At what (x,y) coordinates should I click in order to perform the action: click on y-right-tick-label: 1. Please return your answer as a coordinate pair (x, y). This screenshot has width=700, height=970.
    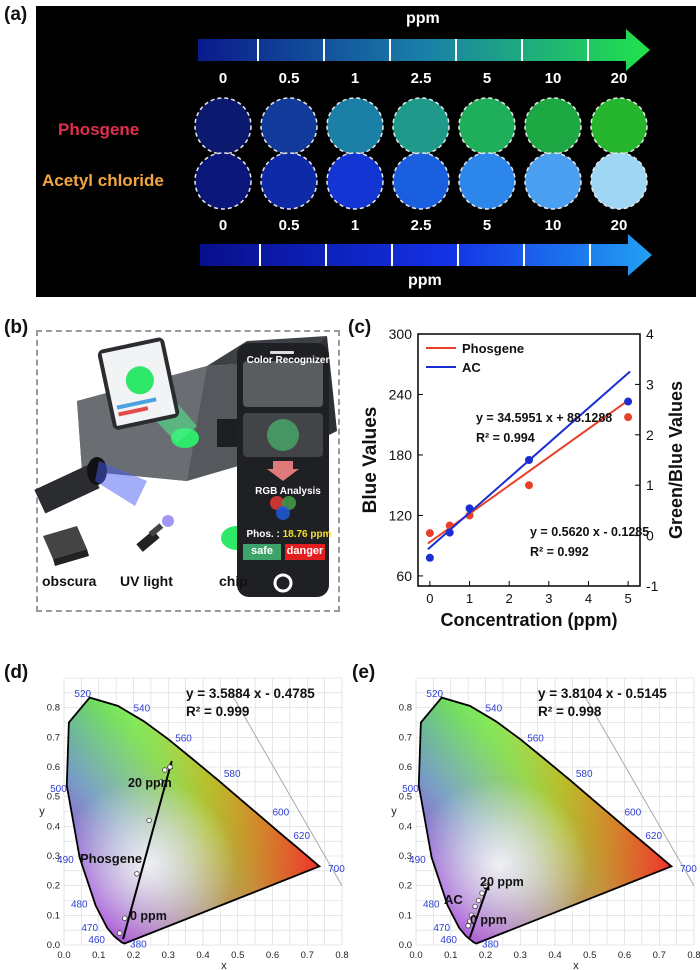
    Looking at the image, I should click on (650, 485).